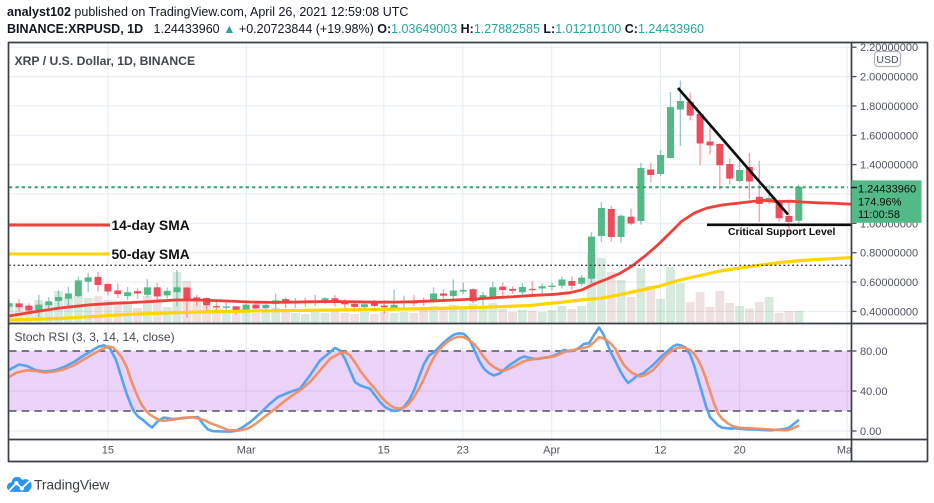  I want to click on svg-text: 0.60000000, so click(889, 283).